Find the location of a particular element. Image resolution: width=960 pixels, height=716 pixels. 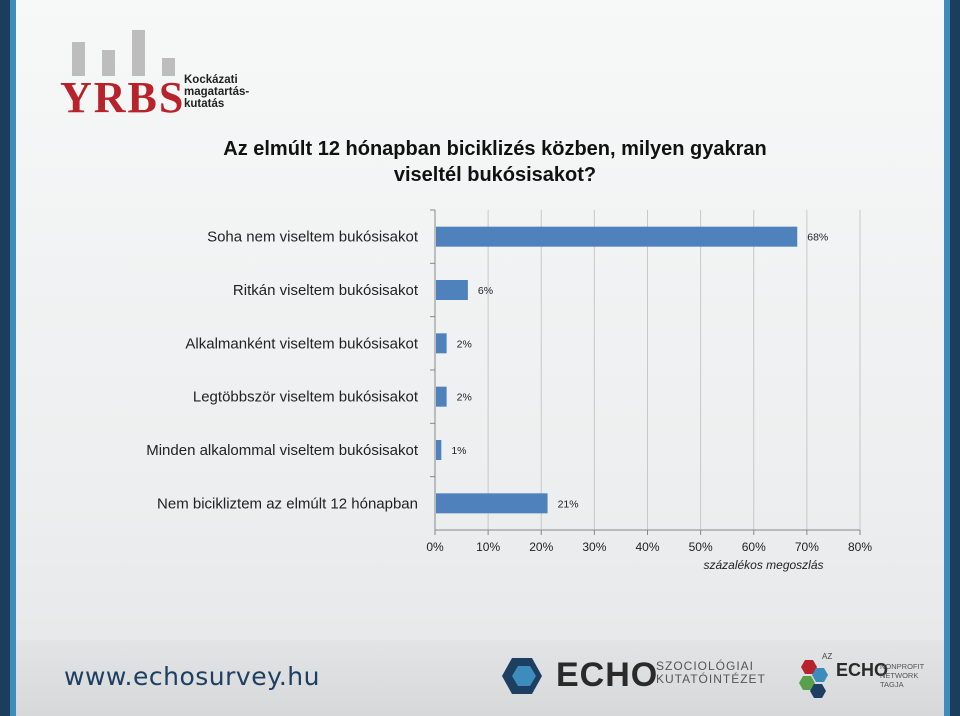

network-logo-text: ECHO is located at coordinates (862, 670).